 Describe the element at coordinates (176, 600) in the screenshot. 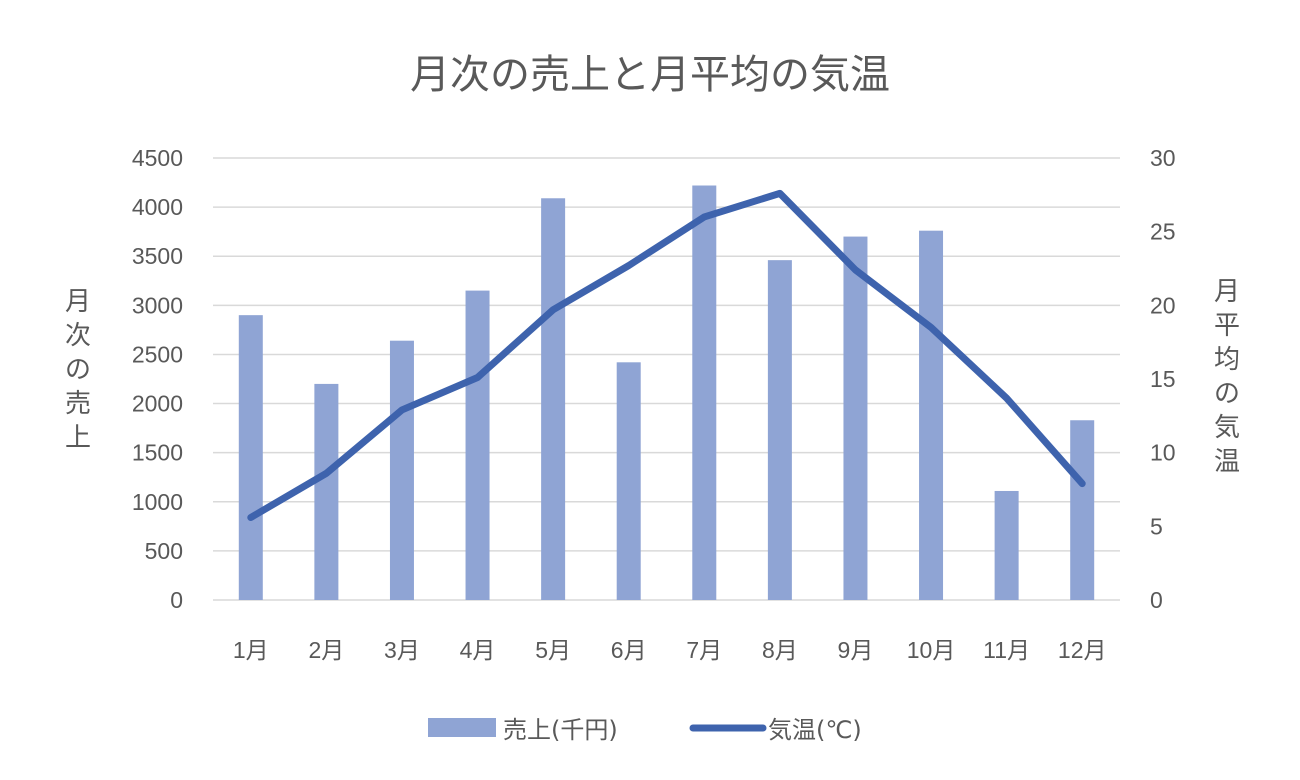

I see `left-tick-label: 0` at that location.